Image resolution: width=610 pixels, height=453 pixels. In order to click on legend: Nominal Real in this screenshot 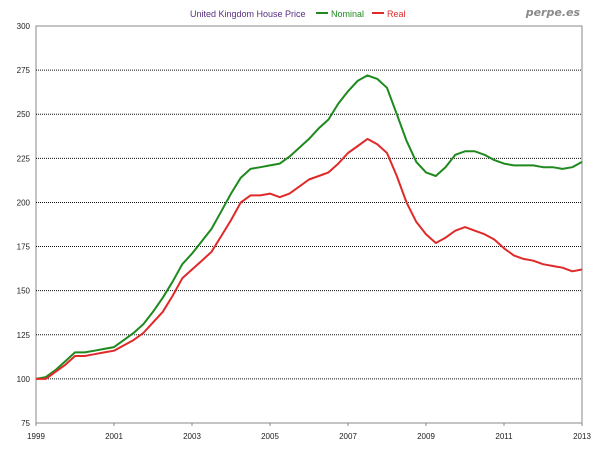, I will do `click(361, 14)`.